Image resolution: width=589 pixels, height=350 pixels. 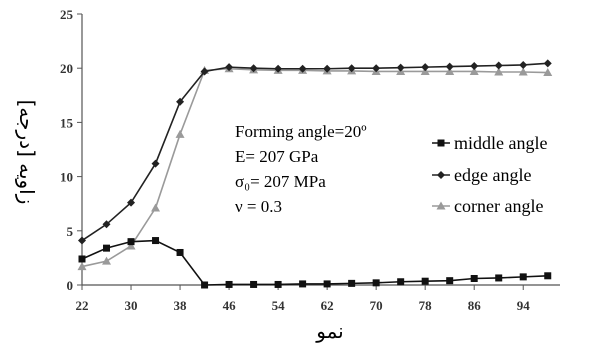 What do you see at coordinates (475, 305) in the screenshot?
I see `x-tick-label: 86` at bounding box center [475, 305].